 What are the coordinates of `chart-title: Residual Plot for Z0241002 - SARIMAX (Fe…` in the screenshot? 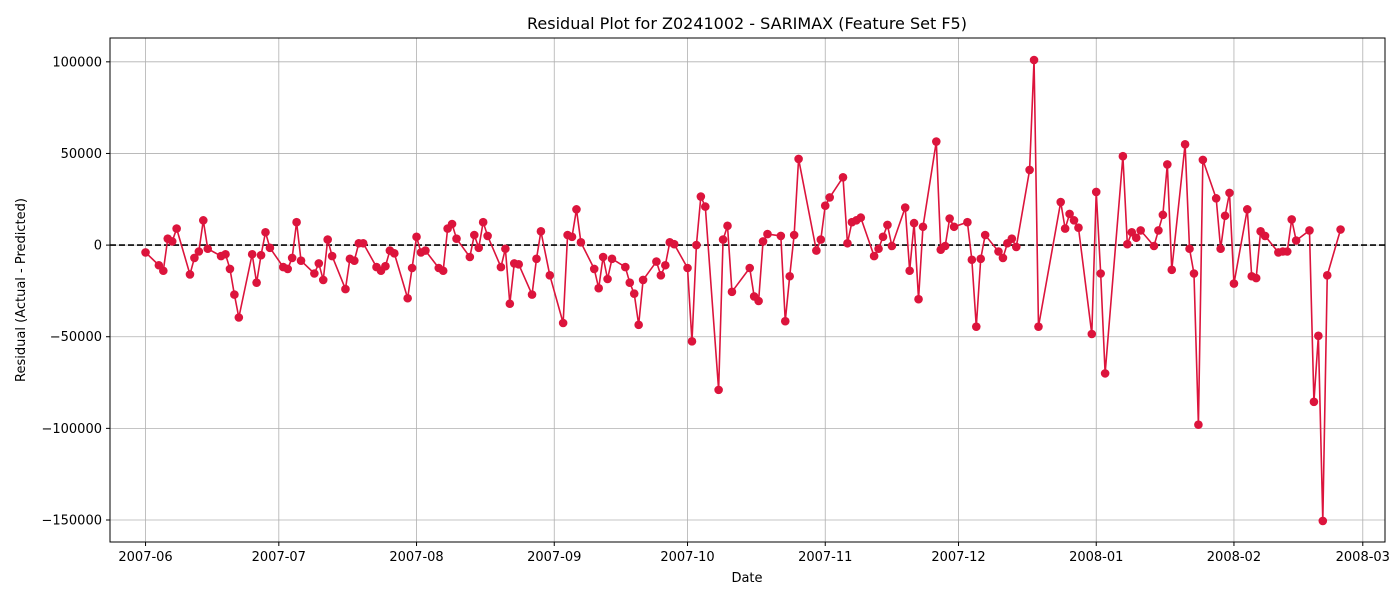 It's located at (747, 23).